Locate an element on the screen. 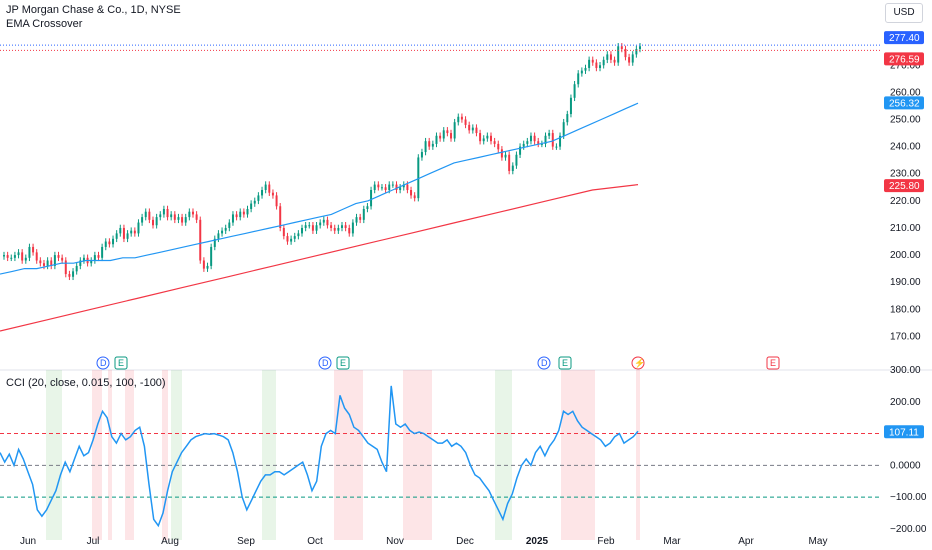 Image resolution: width=932 pixels, height=550 pixels. event-split: ⚡ is located at coordinates (638, 363).